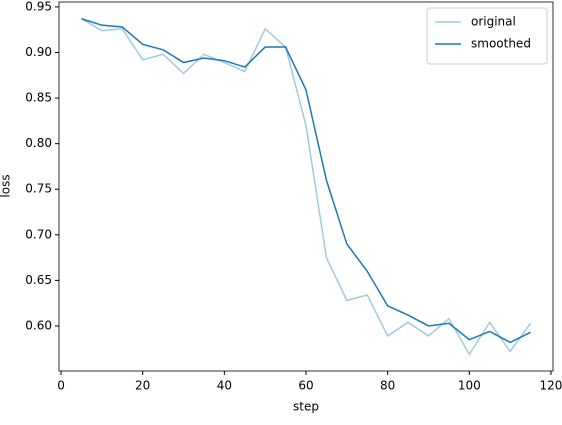 This screenshot has width=562, height=425. What do you see at coordinates (38, 143) in the screenshot?
I see `y-tick-label: 0.80` at bounding box center [38, 143].